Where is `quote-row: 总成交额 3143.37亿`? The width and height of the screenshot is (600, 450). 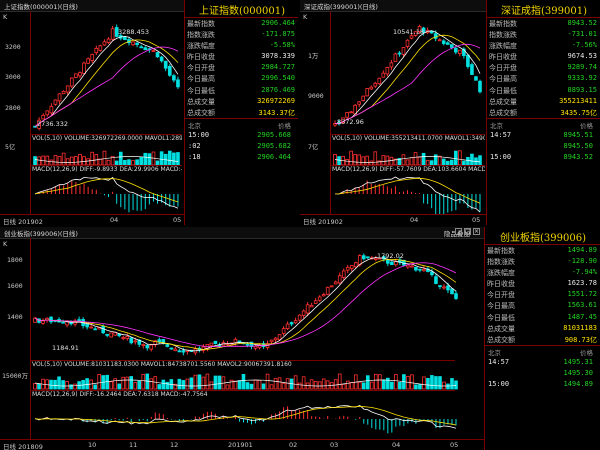
quote-row: 总成交额 3143.37亿 is located at coordinates (241, 112).